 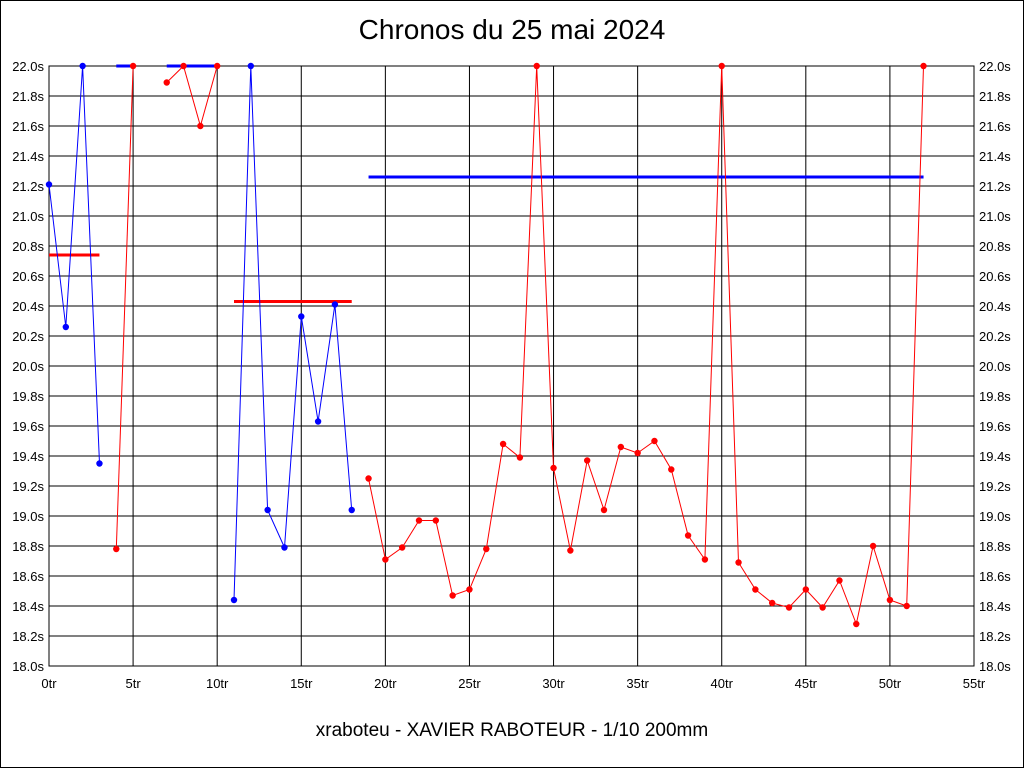 What do you see at coordinates (469, 683) in the screenshot?
I see `x-tick-label: 25tr` at bounding box center [469, 683].